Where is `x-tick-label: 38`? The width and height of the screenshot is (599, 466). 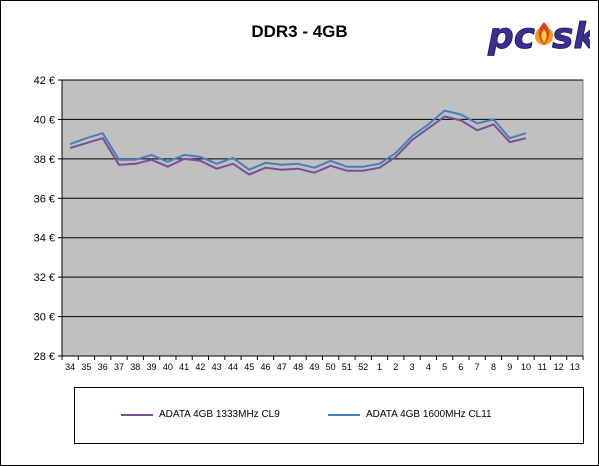
x-tick-label: 38 is located at coordinates (135, 367).